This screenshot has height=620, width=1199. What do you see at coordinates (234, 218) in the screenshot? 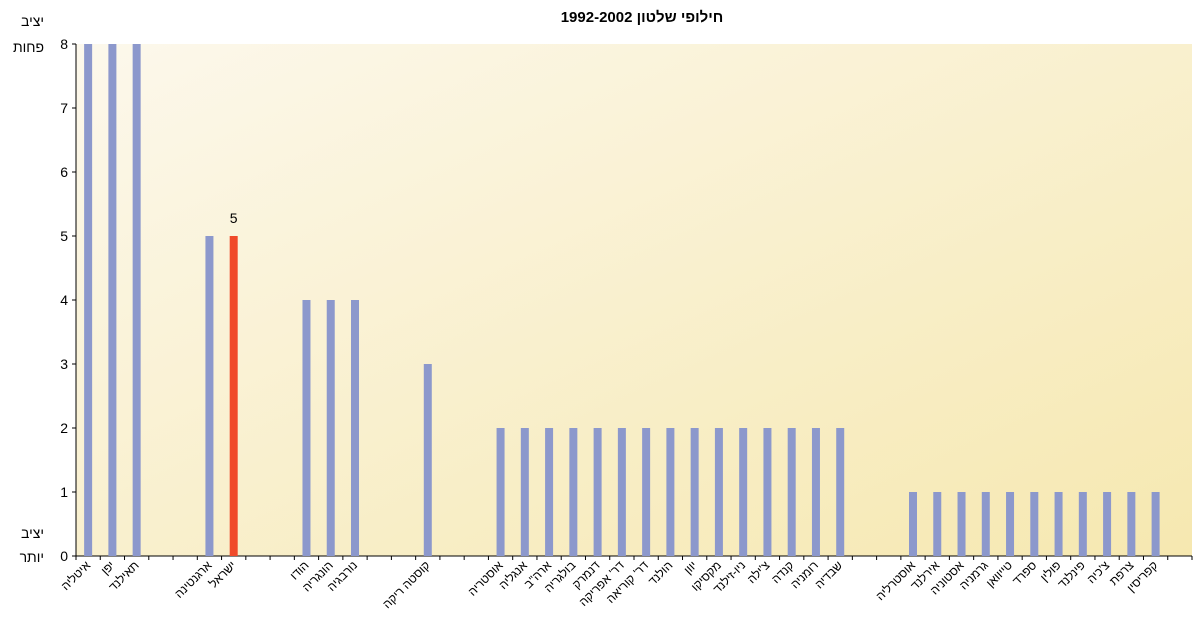
I see `data-label: 5` at bounding box center [234, 218].